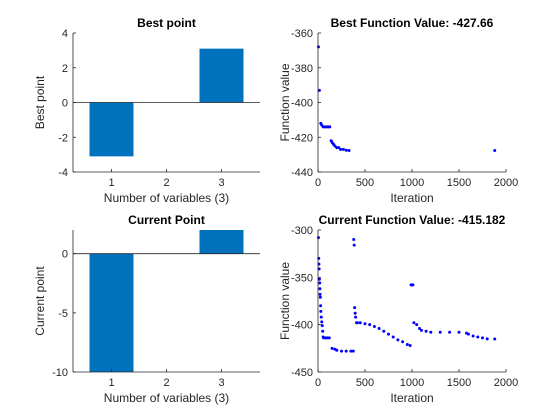  Describe the element at coordinates (63, 314) in the screenshot. I see `y-tick-label: -5` at that location.